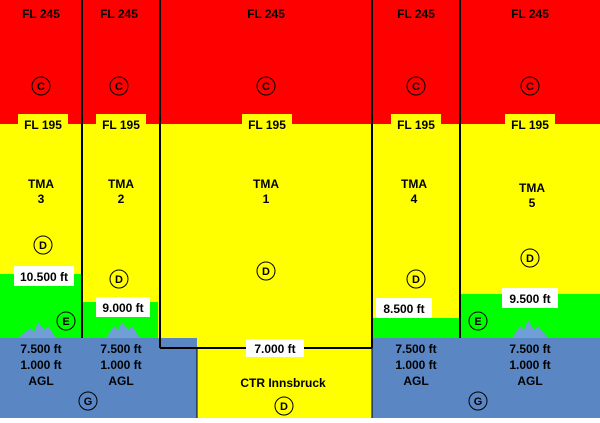  I want to click on class-c-marker-tma3: C, so click(41, 86).